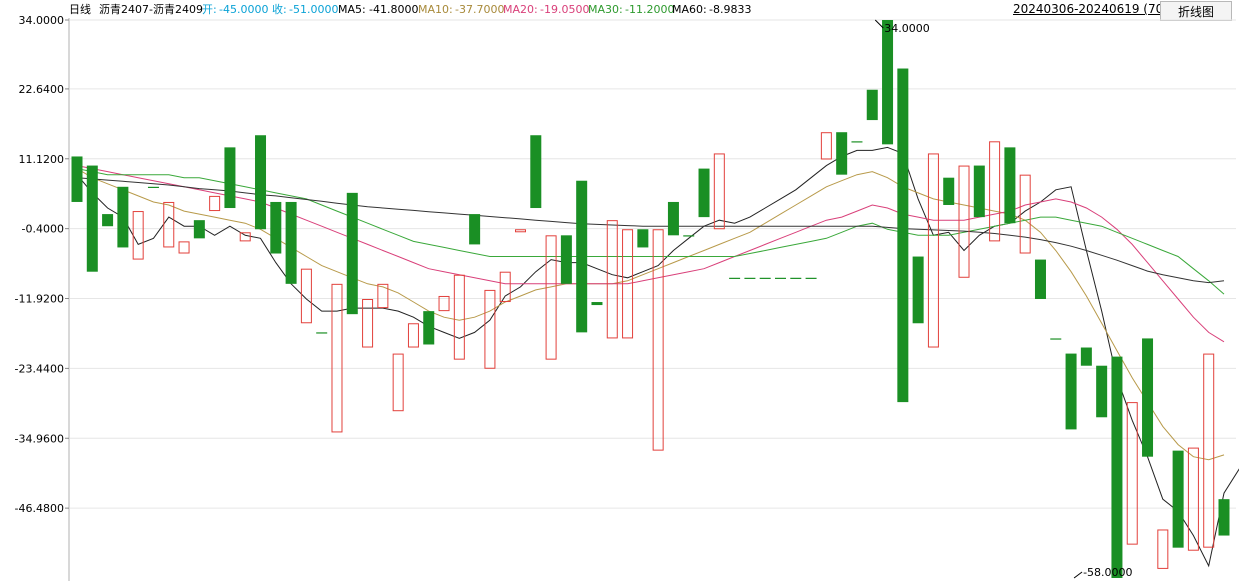 This screenshot has width=1239, height=581. What do you see at coordinates (394, 9) in the screenshot?
I see `ma5-value: -41.8000` at bounding box center [394, 9].